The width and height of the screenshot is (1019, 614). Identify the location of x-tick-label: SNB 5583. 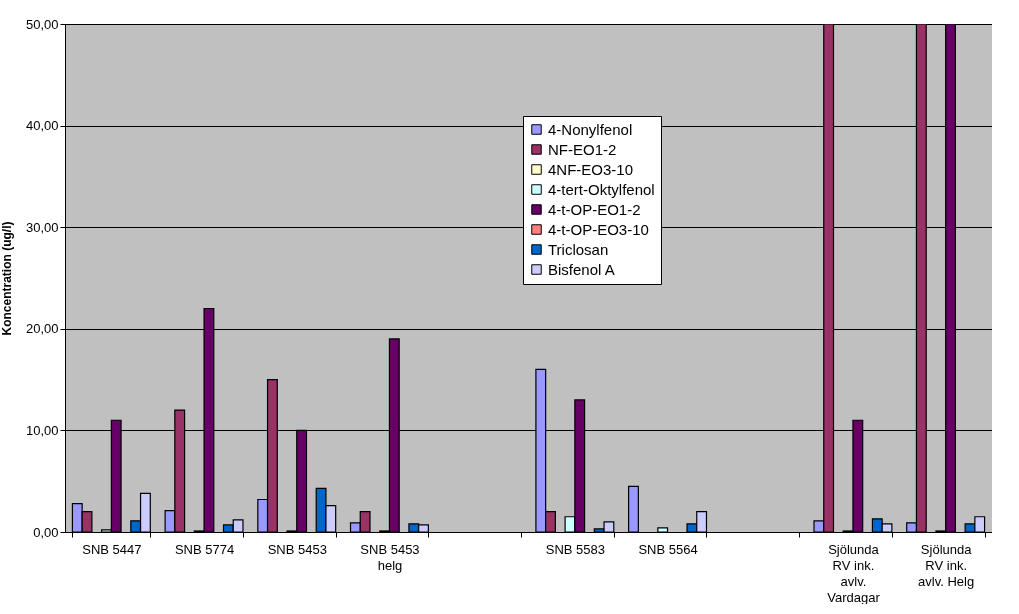
(575, 549).